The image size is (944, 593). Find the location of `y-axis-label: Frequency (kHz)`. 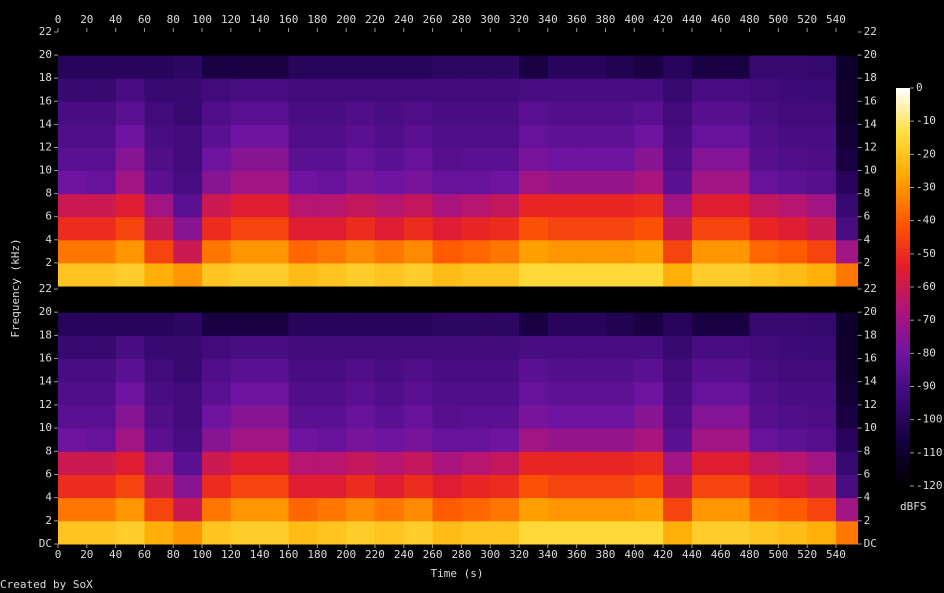

y-axis-label: Frequency (kHz) is located at coordinates (15, 287).